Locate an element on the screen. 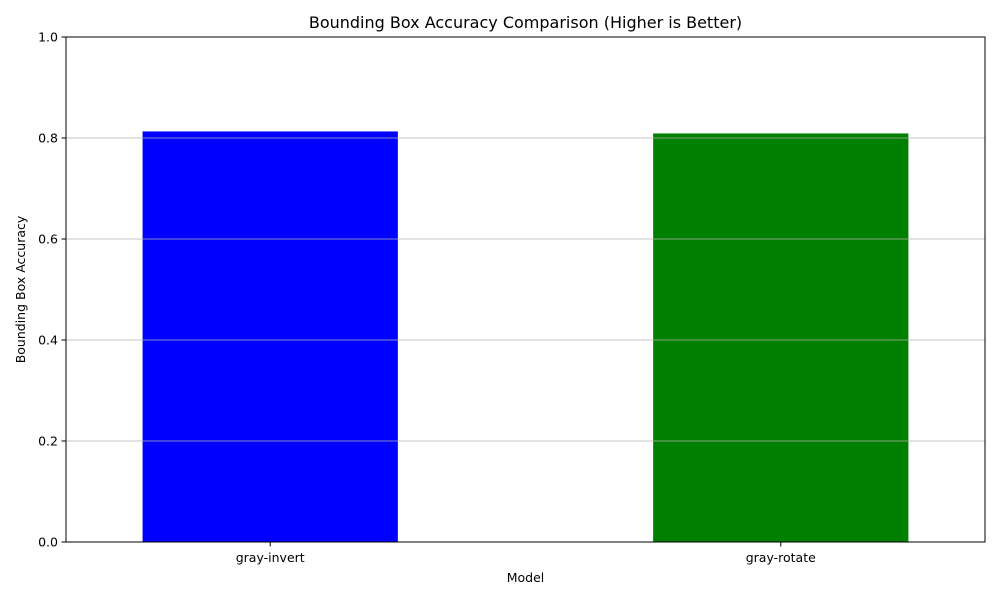 Image resolution: width=1000 pixels, height=605 pixels. y-tick-label: 0.4 is located at coordinates (48, 340).